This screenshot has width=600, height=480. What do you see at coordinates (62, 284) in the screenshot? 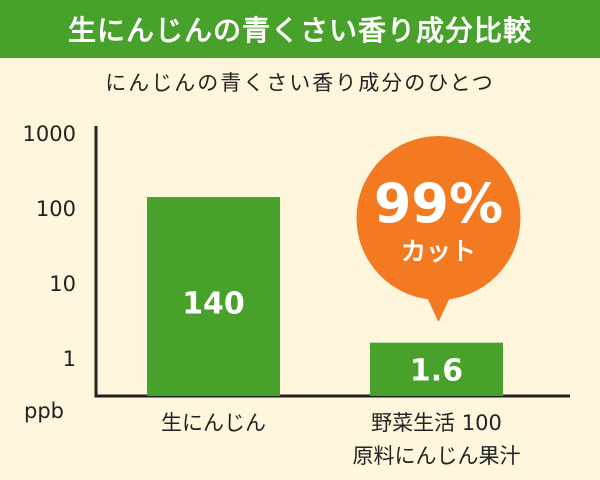
I see `y-tick-label: 10` at bounding box center [62, 284].